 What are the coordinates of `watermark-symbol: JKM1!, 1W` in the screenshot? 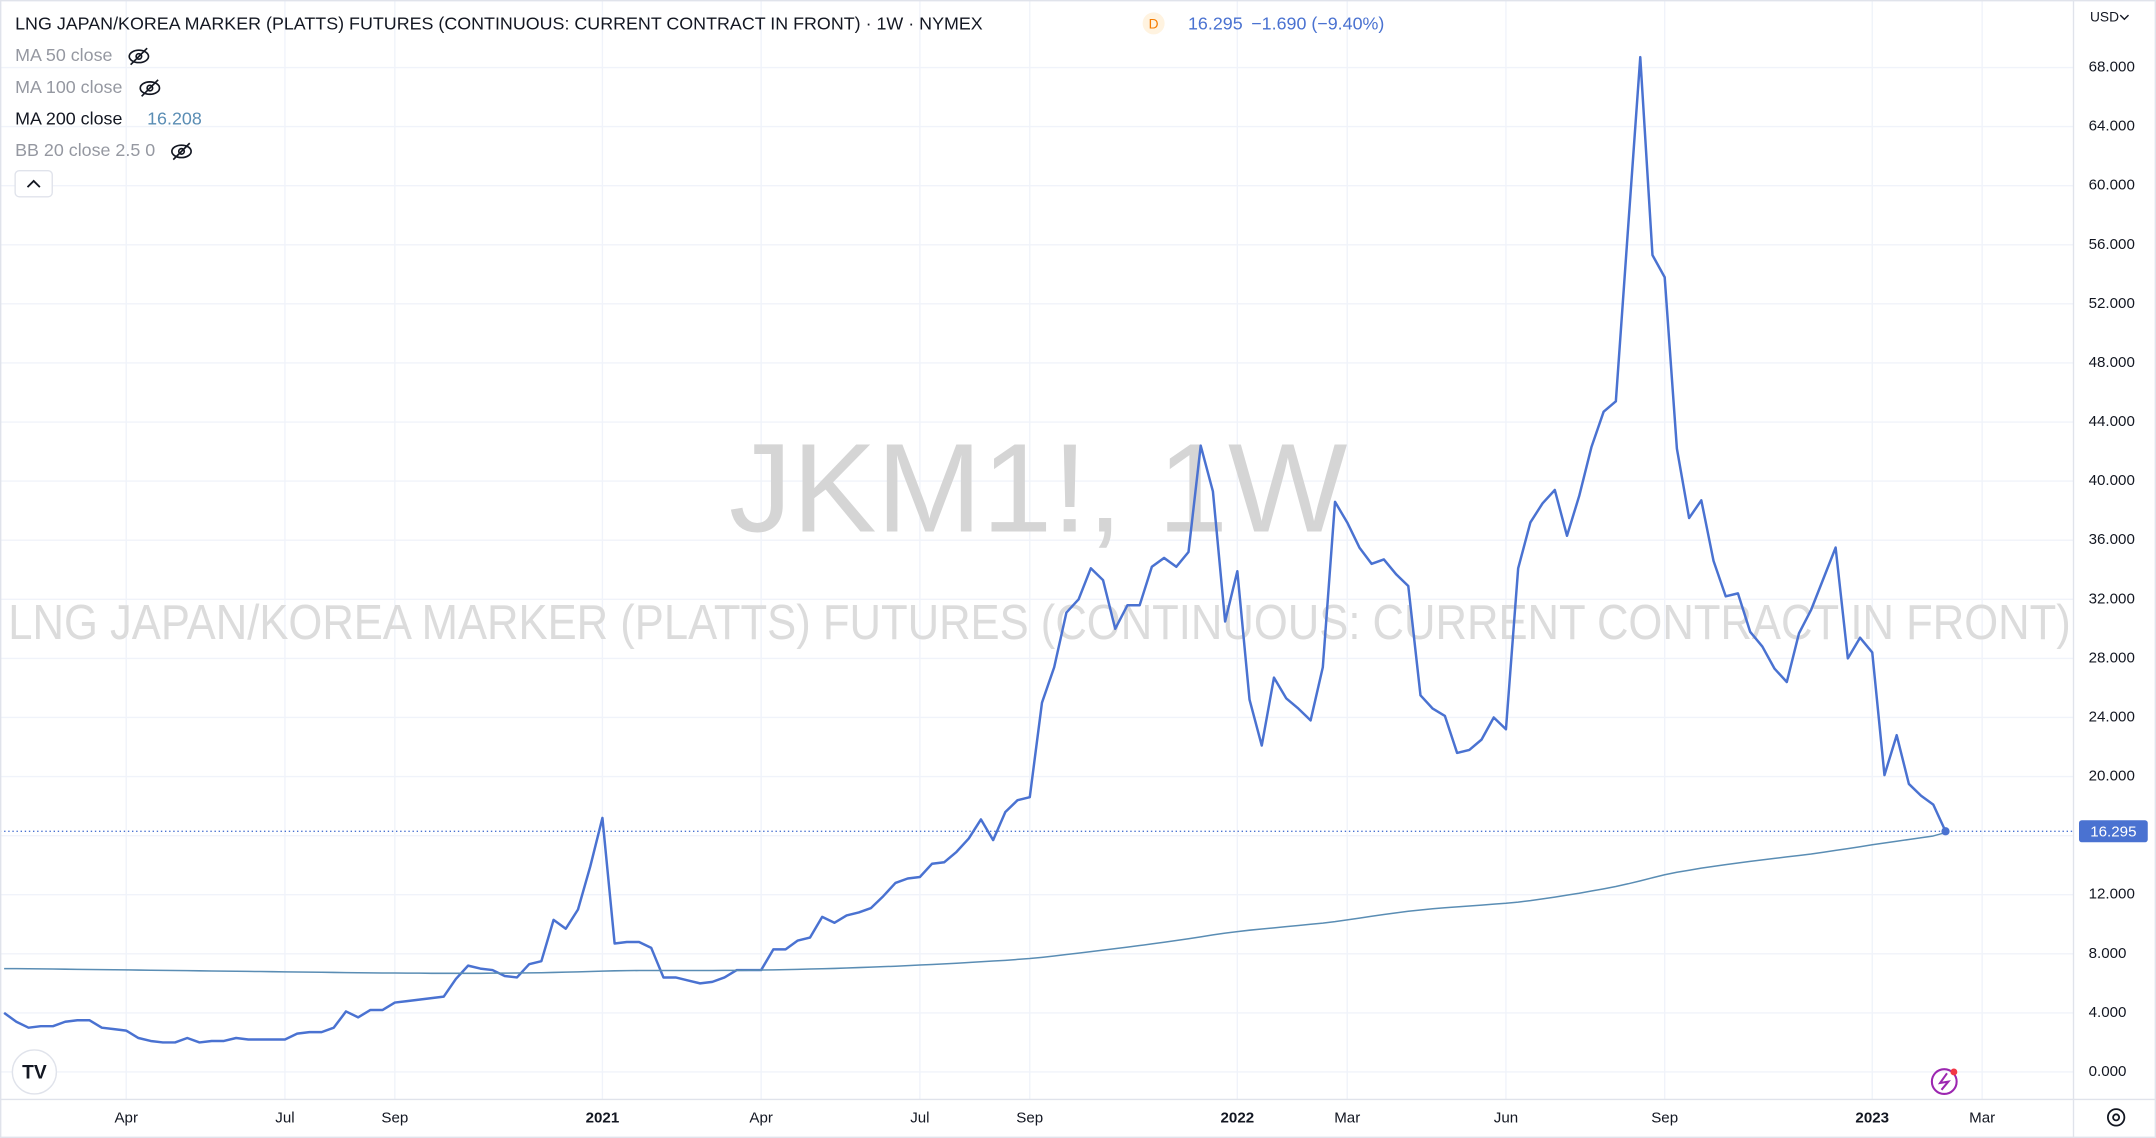 It's located at (1038, 488).